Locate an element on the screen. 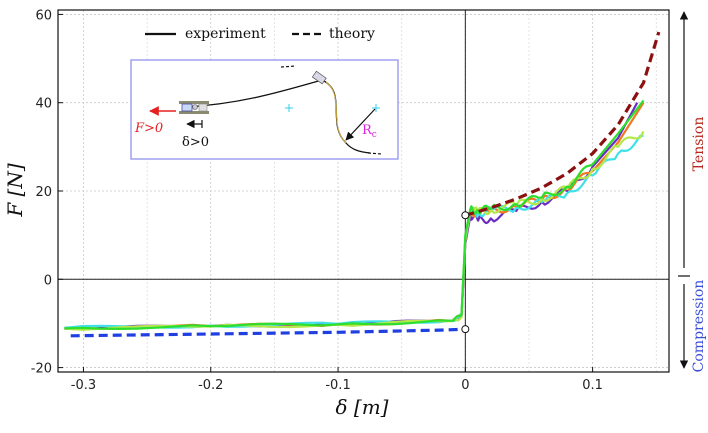  side-annotation: Tension Compression is located at coordinates (692, 192).